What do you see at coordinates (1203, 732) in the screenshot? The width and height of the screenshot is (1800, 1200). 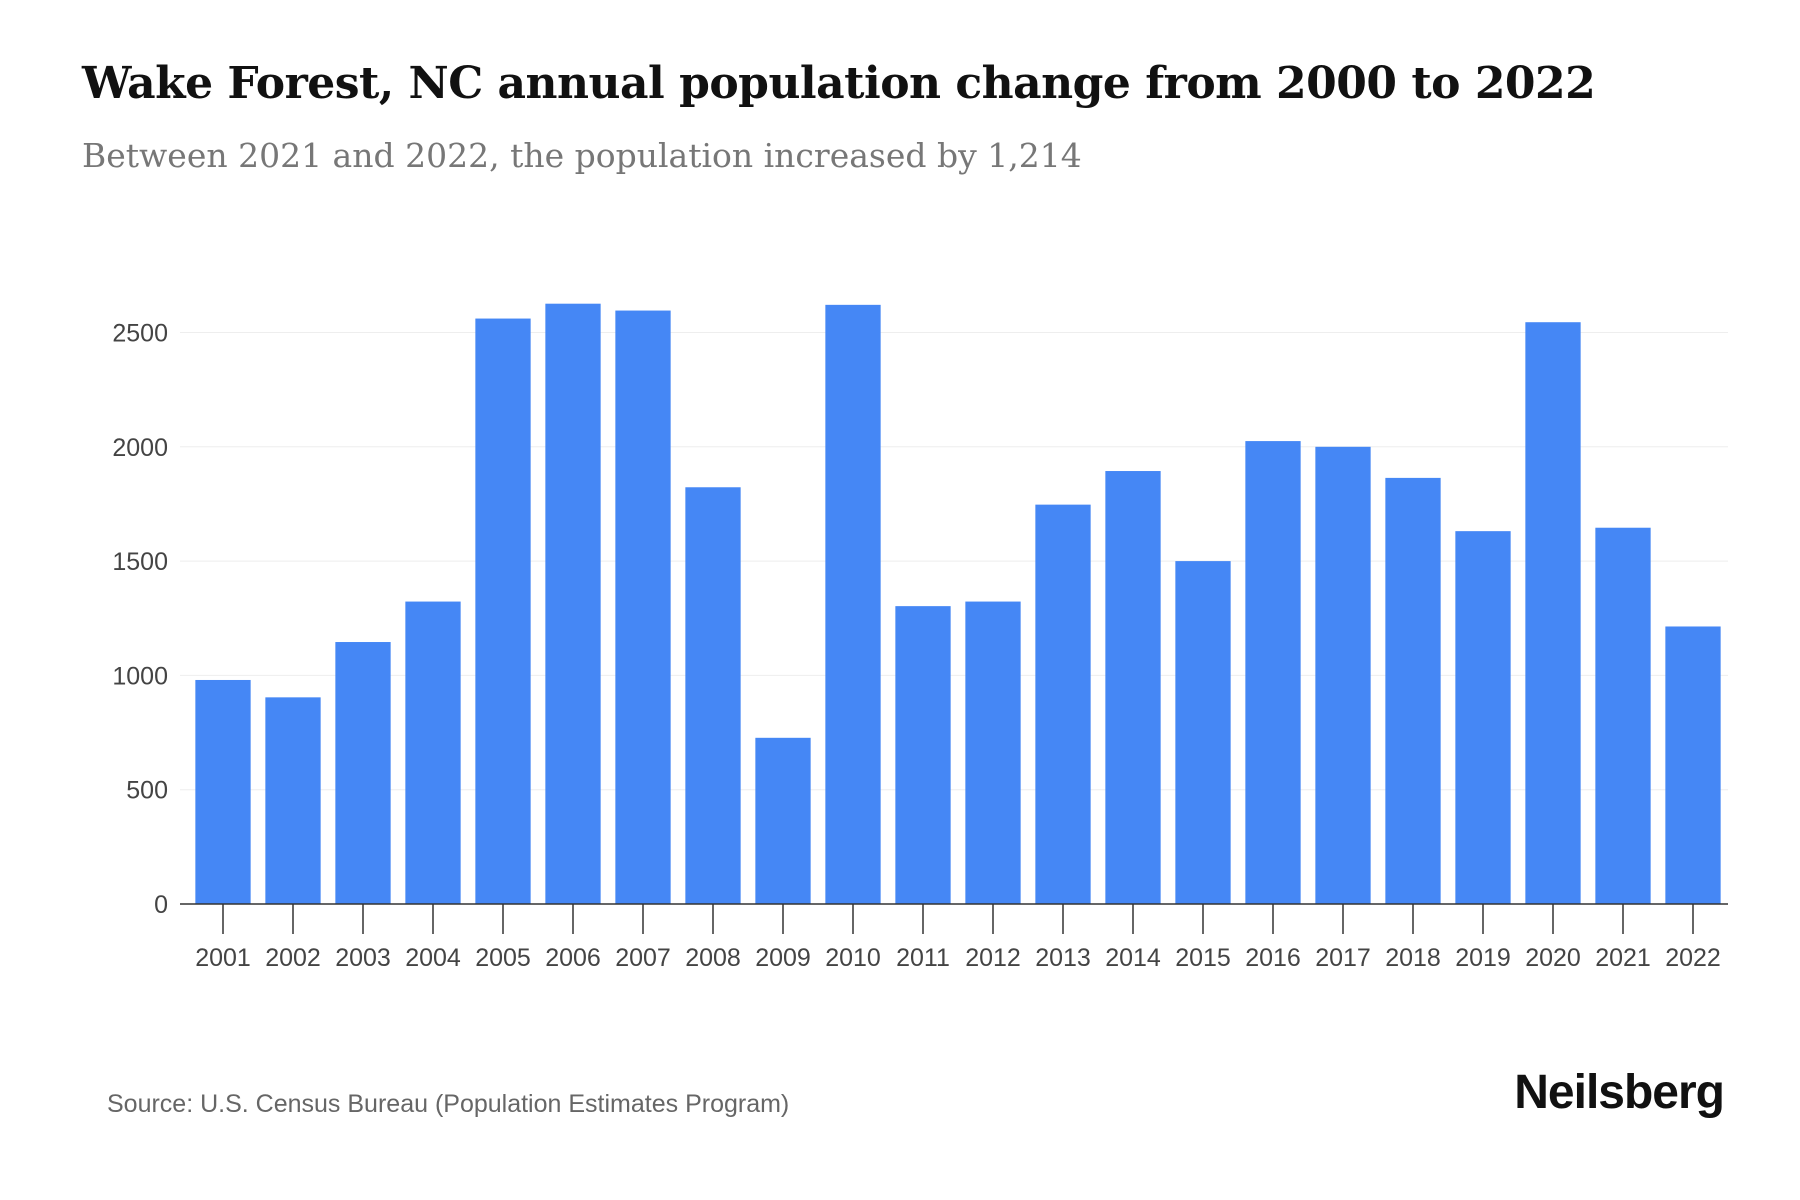 I see `bar-2015` at bounding box center [1203, 732].